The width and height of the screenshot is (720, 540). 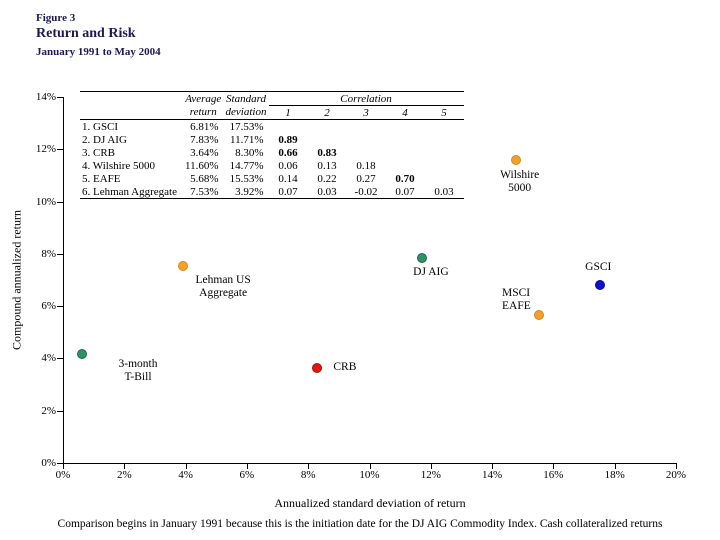 I want to click on value-cell: 0.89, so click(x=288, y=139).